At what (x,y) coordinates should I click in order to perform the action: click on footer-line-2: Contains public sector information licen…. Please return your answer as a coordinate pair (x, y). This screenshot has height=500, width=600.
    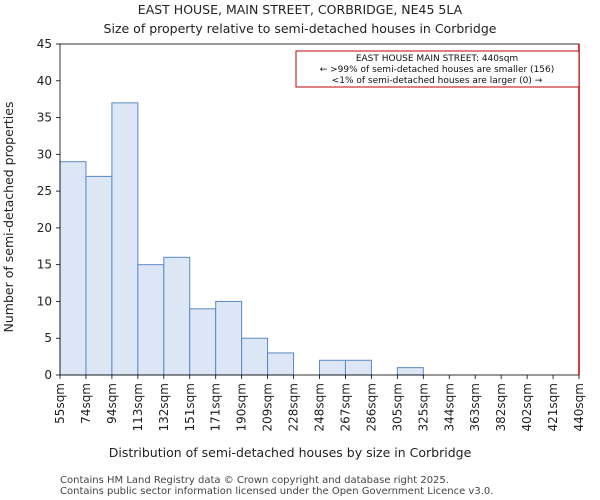
    Looking at the image, I should click on (276, 491).